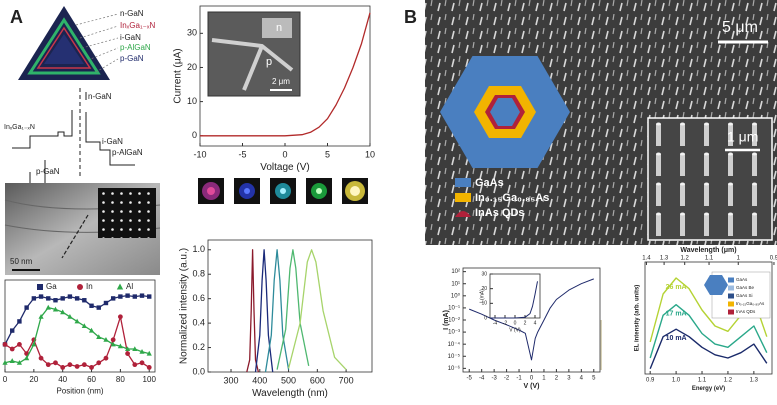 The image size is (777, 405). I want to click on x-axis-label: Voltage (V), so click(284, 167).